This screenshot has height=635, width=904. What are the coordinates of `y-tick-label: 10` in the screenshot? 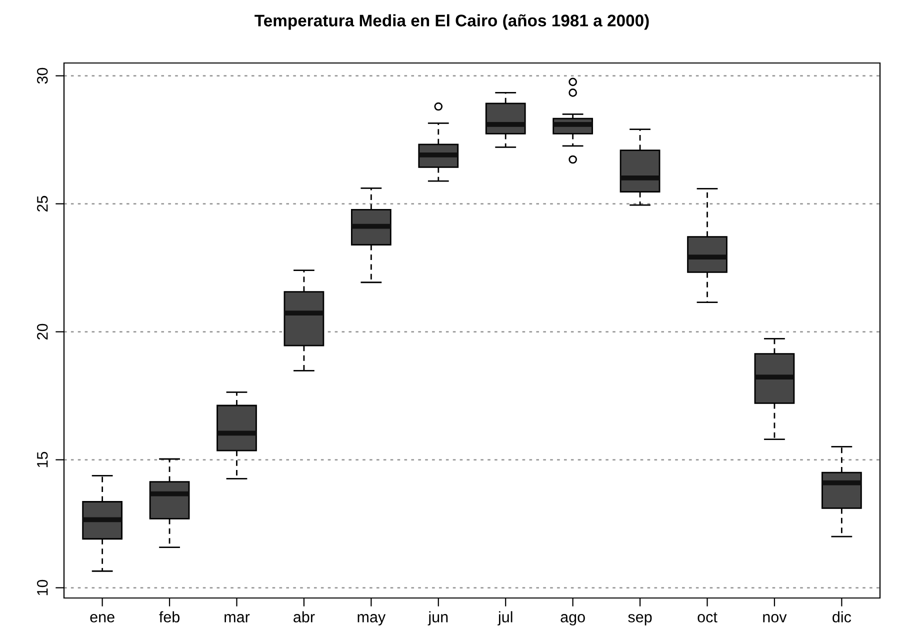 It's located at (42, 588).